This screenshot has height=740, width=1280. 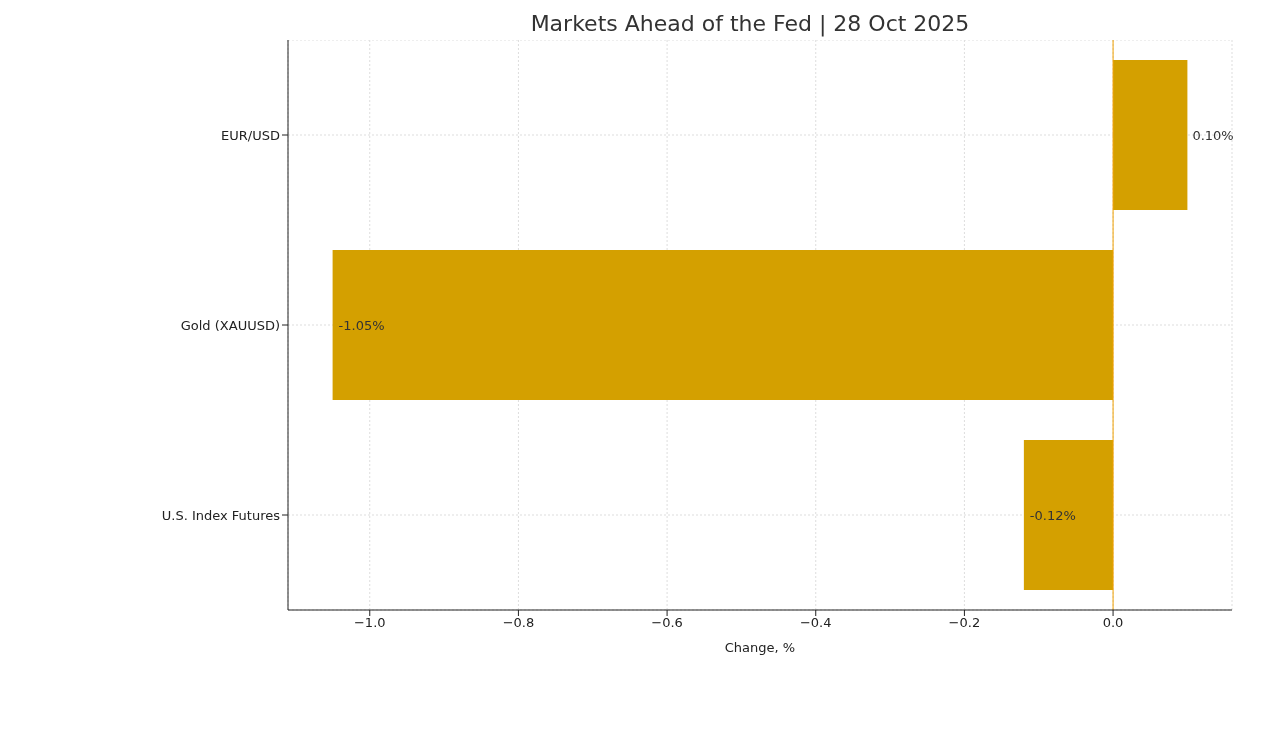 What do you see at coordinates (1213, 135) in the screenshot?
I see `data-label: 0.10%` at bounding box center [1213, 135].